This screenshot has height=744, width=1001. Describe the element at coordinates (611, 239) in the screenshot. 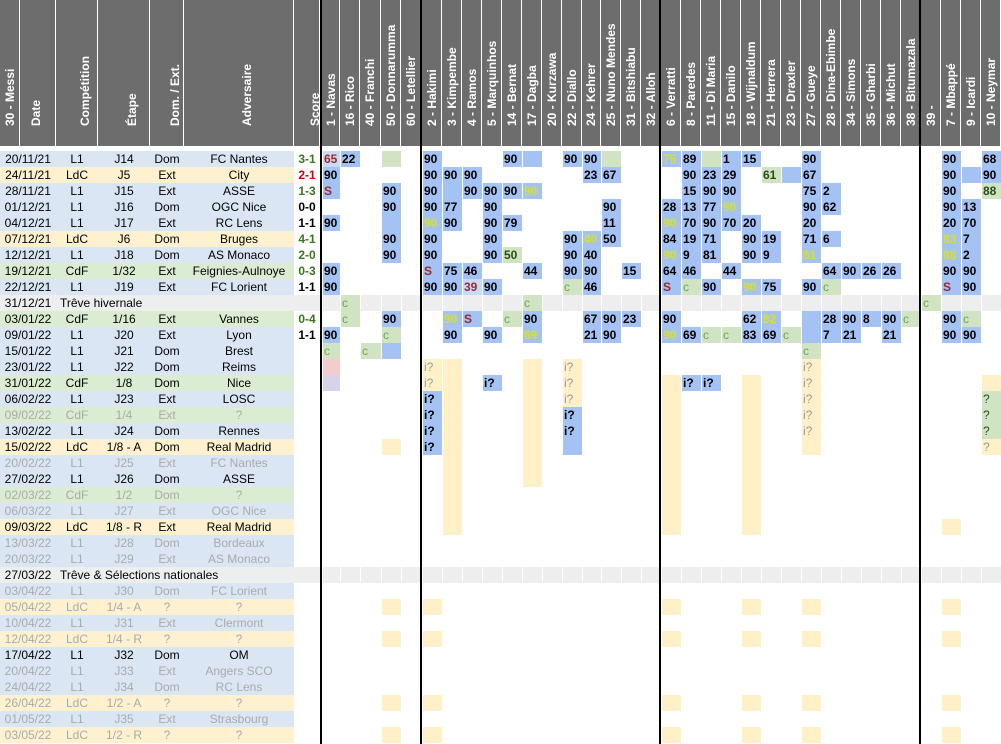

I see `player-minutes-cell: 50` at that location.